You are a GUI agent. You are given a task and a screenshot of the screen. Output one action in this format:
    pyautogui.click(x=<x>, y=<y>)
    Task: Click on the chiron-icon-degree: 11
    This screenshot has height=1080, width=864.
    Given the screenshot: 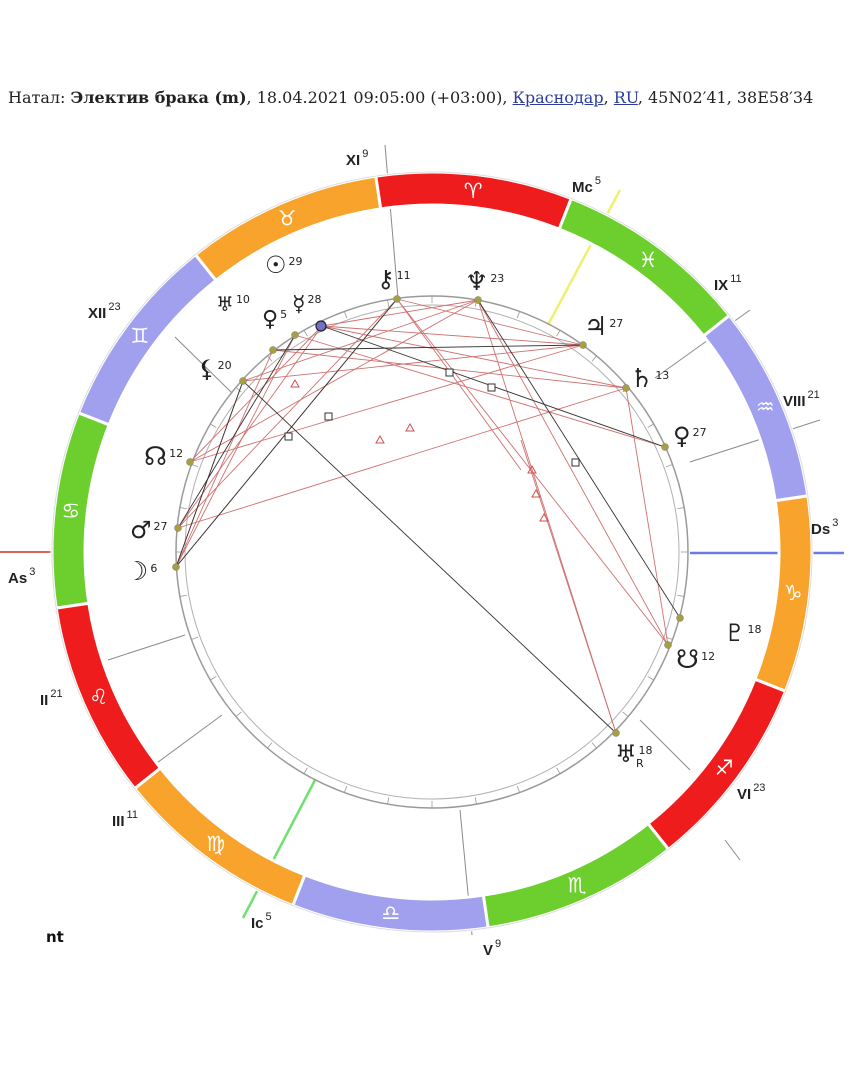 What is the action you would take?
    pyautogui.click(x=404, y=275)
    